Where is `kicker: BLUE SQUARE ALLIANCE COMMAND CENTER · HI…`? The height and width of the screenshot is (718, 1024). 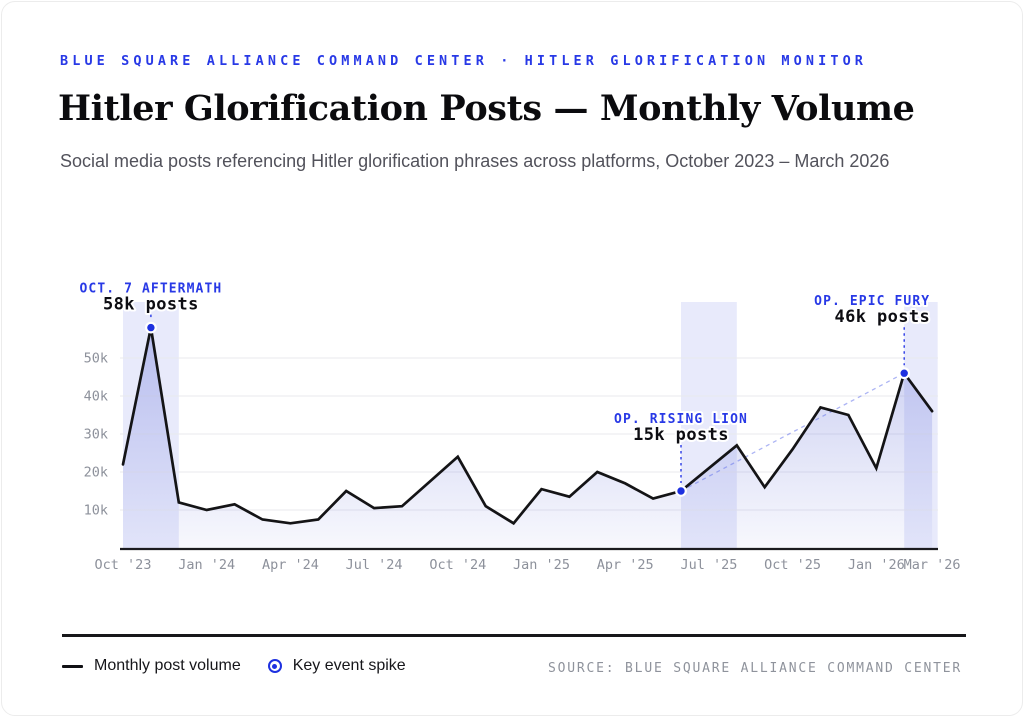 kicker: BLUE SQUARE ALLIANCE COMMAND CENTER · HI… is located at coordinates (464, 61).